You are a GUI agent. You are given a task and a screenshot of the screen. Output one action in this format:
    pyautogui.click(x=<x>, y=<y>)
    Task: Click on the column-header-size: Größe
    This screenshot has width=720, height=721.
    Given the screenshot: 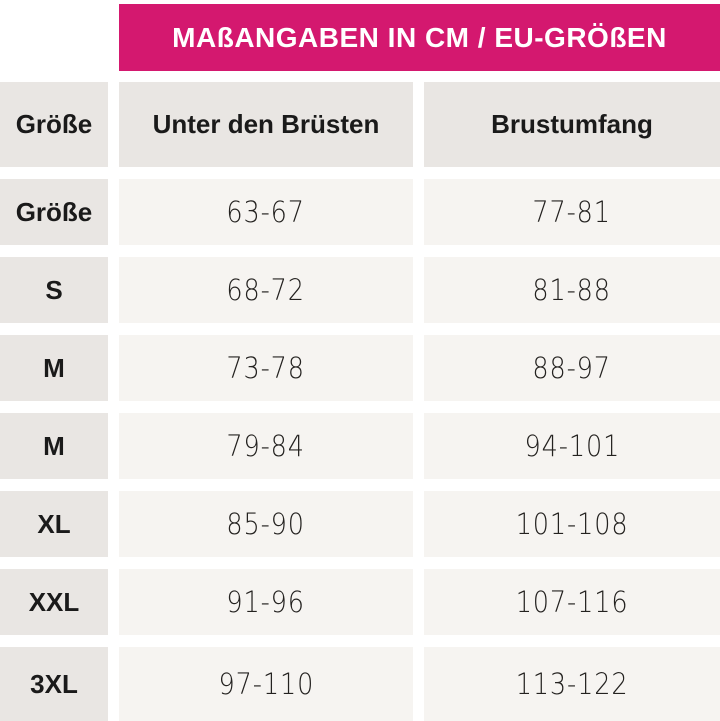 What is the action you would take?
    pyautogui.click(x=54, y=124)
    